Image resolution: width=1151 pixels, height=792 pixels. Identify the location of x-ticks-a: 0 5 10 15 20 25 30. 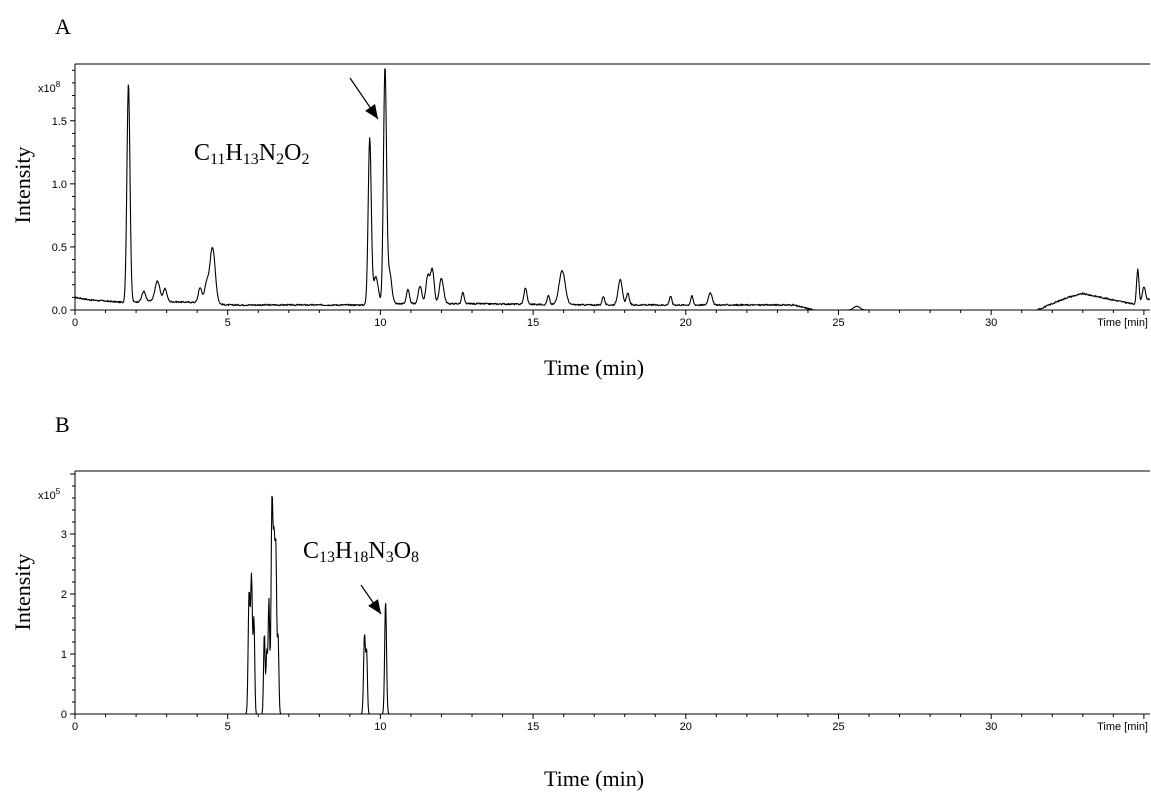
(608, 319).